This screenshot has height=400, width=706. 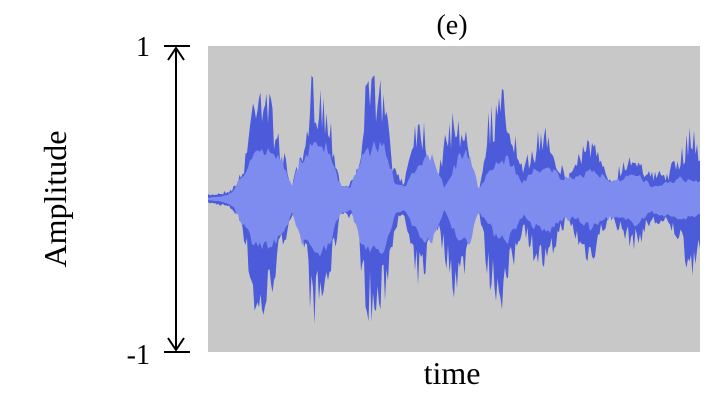 I want to click on y-tick-label-top: 1, so click(x=143, y=47).